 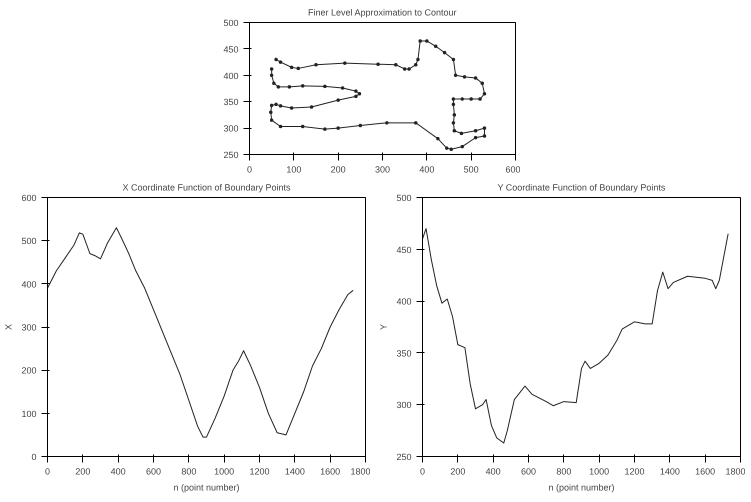 What do you see at coordinates (383, 327) in the screenshot?
I see `y-axis-title: Y` at bounding box center [383, 327].